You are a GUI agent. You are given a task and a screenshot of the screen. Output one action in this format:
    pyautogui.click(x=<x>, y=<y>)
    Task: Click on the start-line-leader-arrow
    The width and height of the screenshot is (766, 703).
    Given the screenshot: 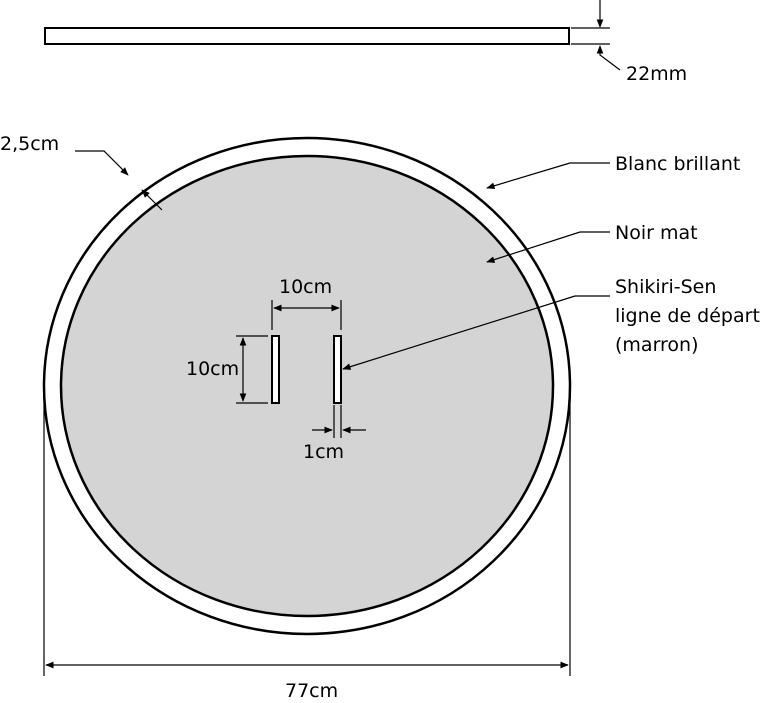 What is the action you would take?
    pyautogui.click(x=459, y=332)
    